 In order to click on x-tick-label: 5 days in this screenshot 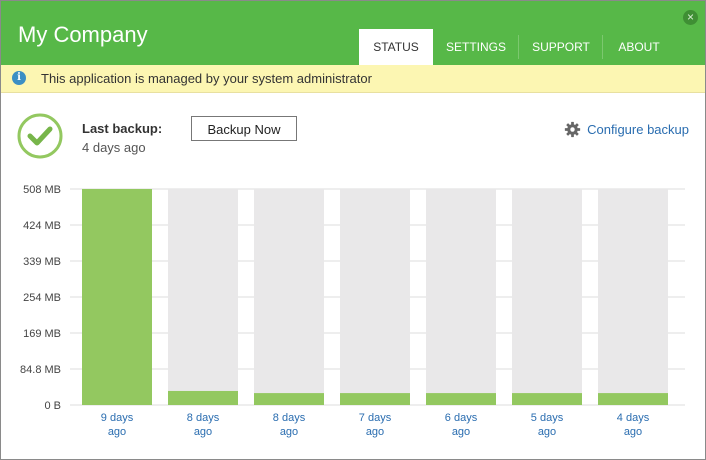, I will do `click(547, 418)`.